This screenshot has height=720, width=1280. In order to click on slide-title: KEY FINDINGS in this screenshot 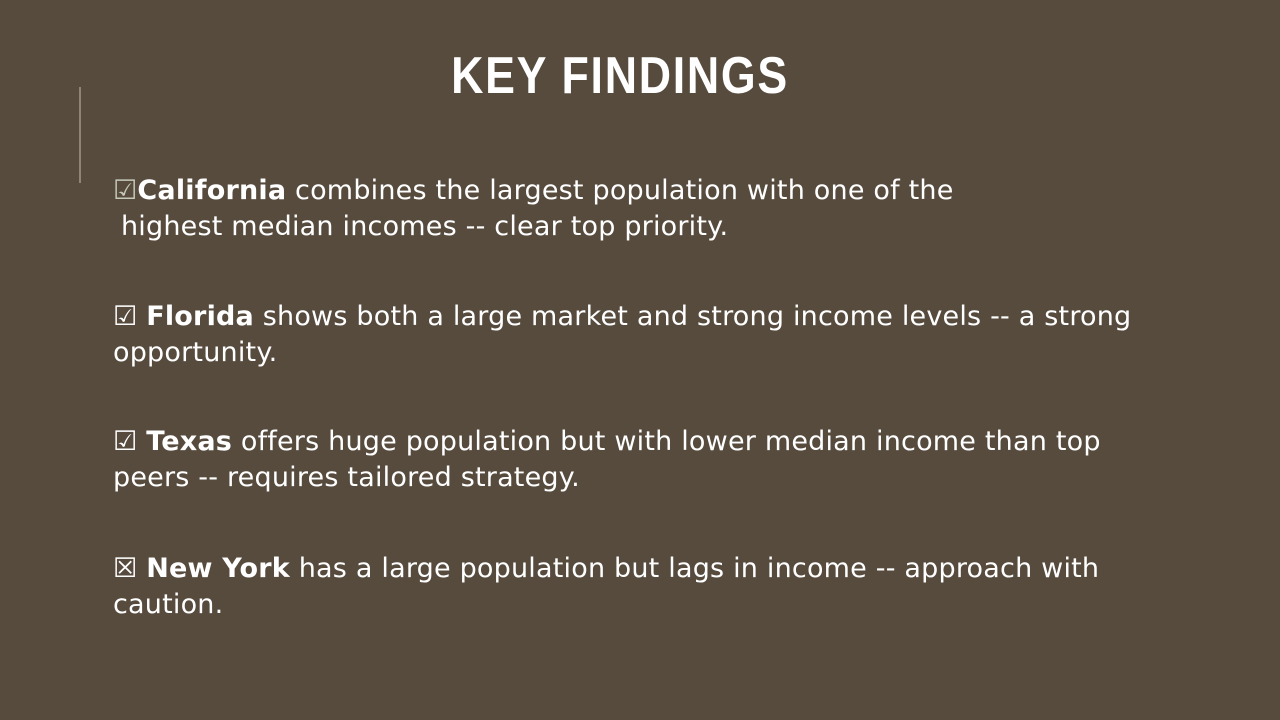, I will do `click(620, 76)`.